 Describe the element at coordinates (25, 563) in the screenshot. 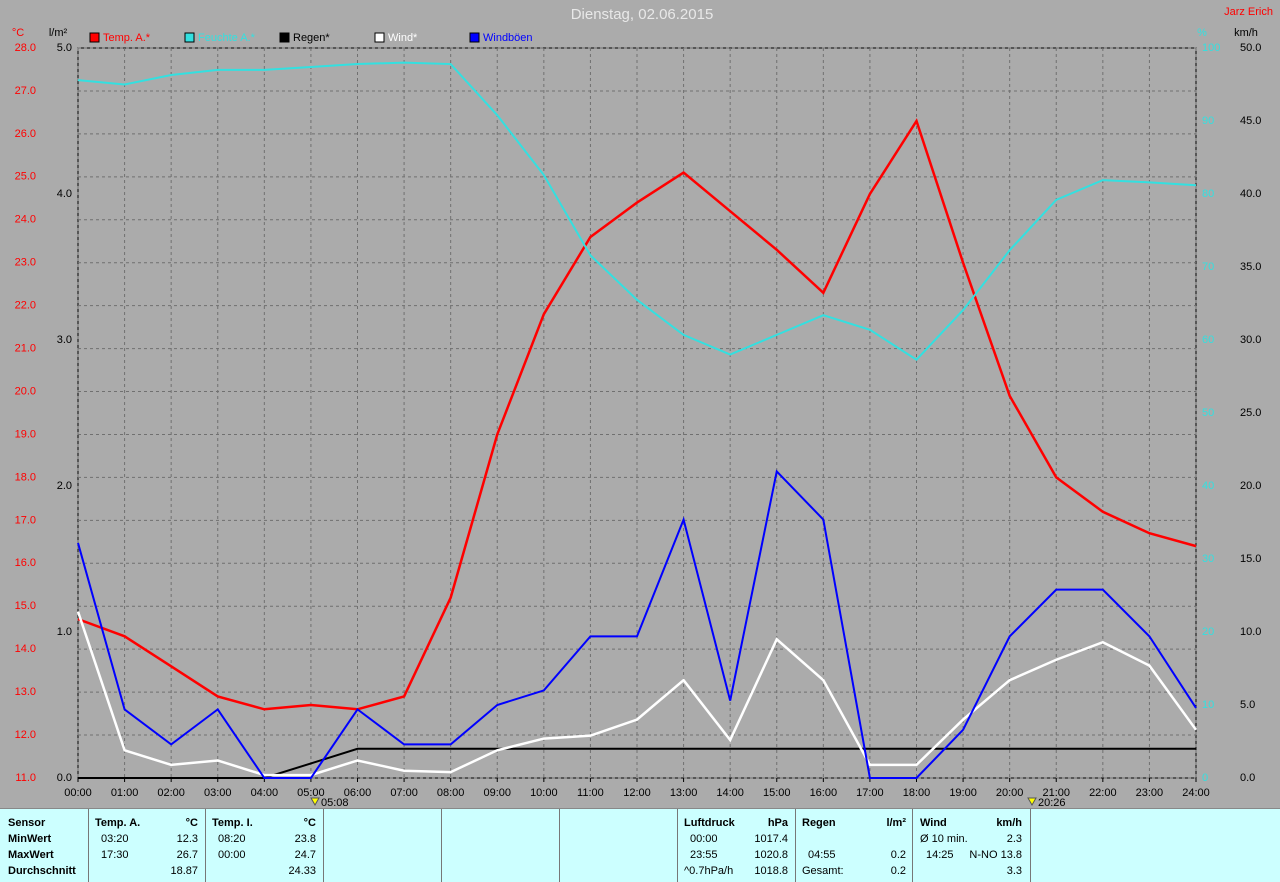

I see `y-tick-label: 16.0` at that location.